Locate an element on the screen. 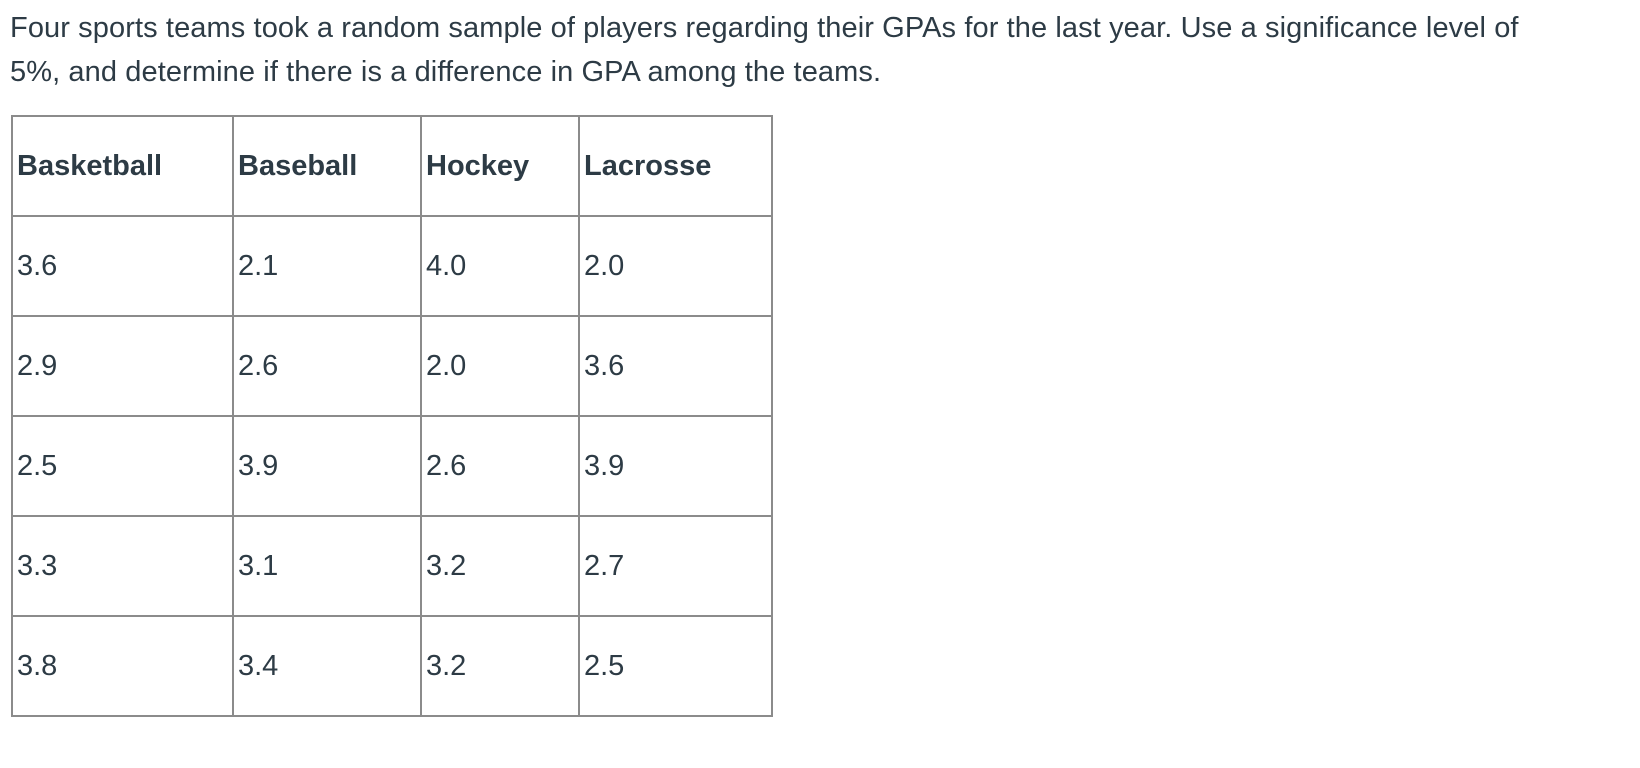 Image resolution: width=1640 pixels, height=768 pixels. gpa-value-cell: 3.1 is located at coordinates (327, 566).